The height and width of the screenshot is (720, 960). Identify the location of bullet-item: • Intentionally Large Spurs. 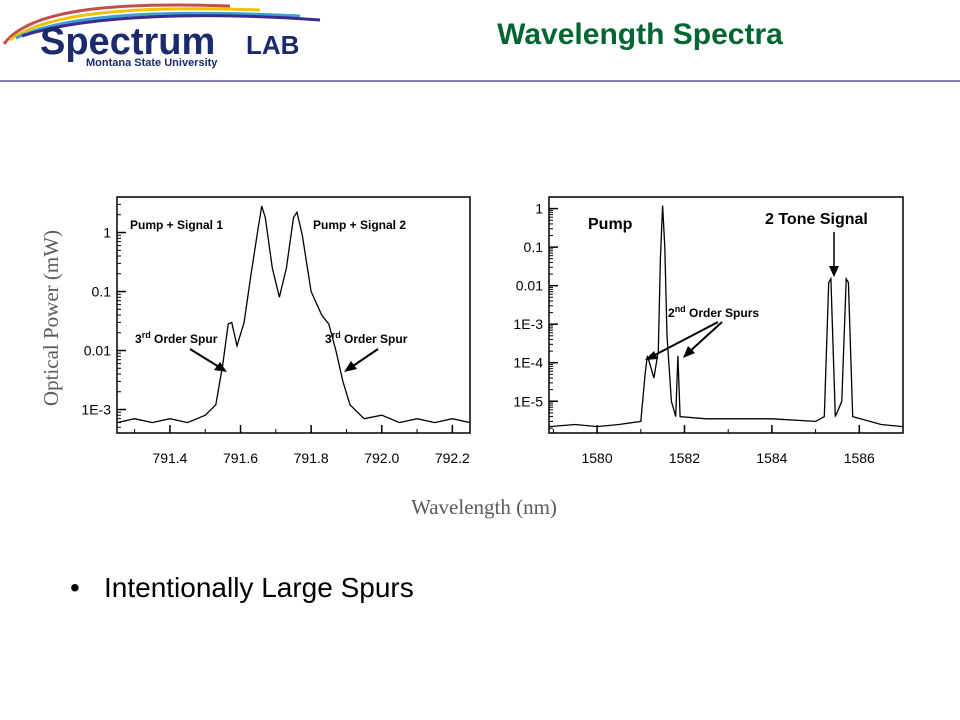
(242, 588).